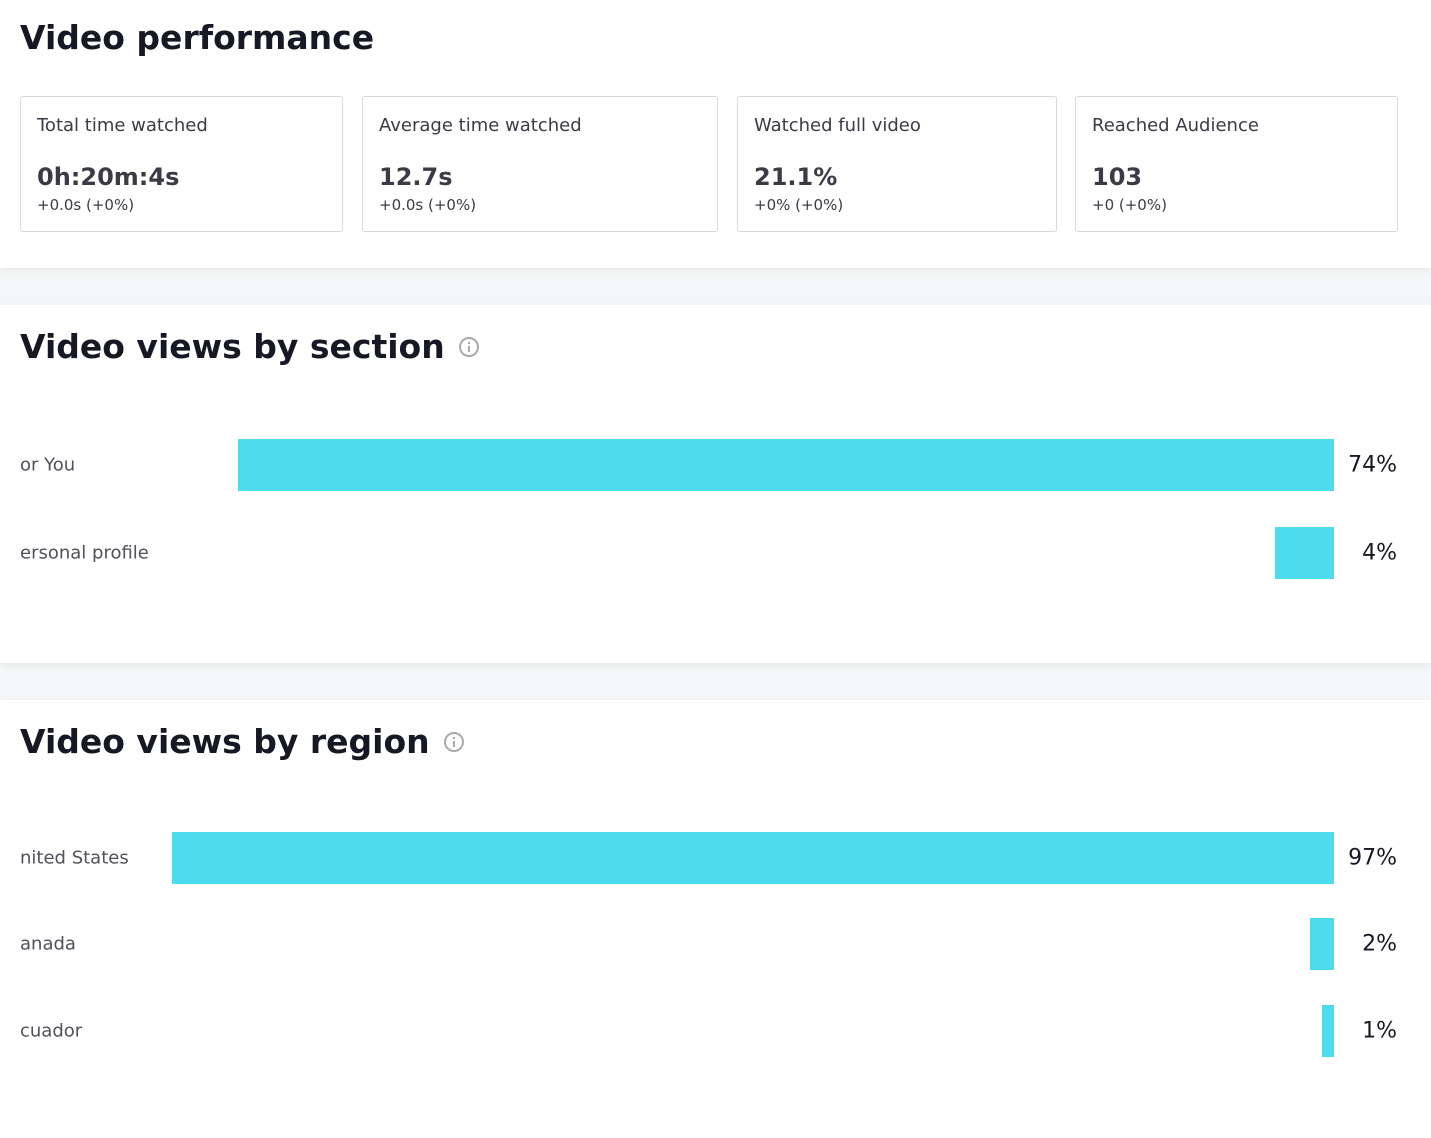 The width and height of the screenshot is (1431, 1138). Describe the element at coordinates (51, 1031) in the screenshot. I see `category-label: cuador` at that location.